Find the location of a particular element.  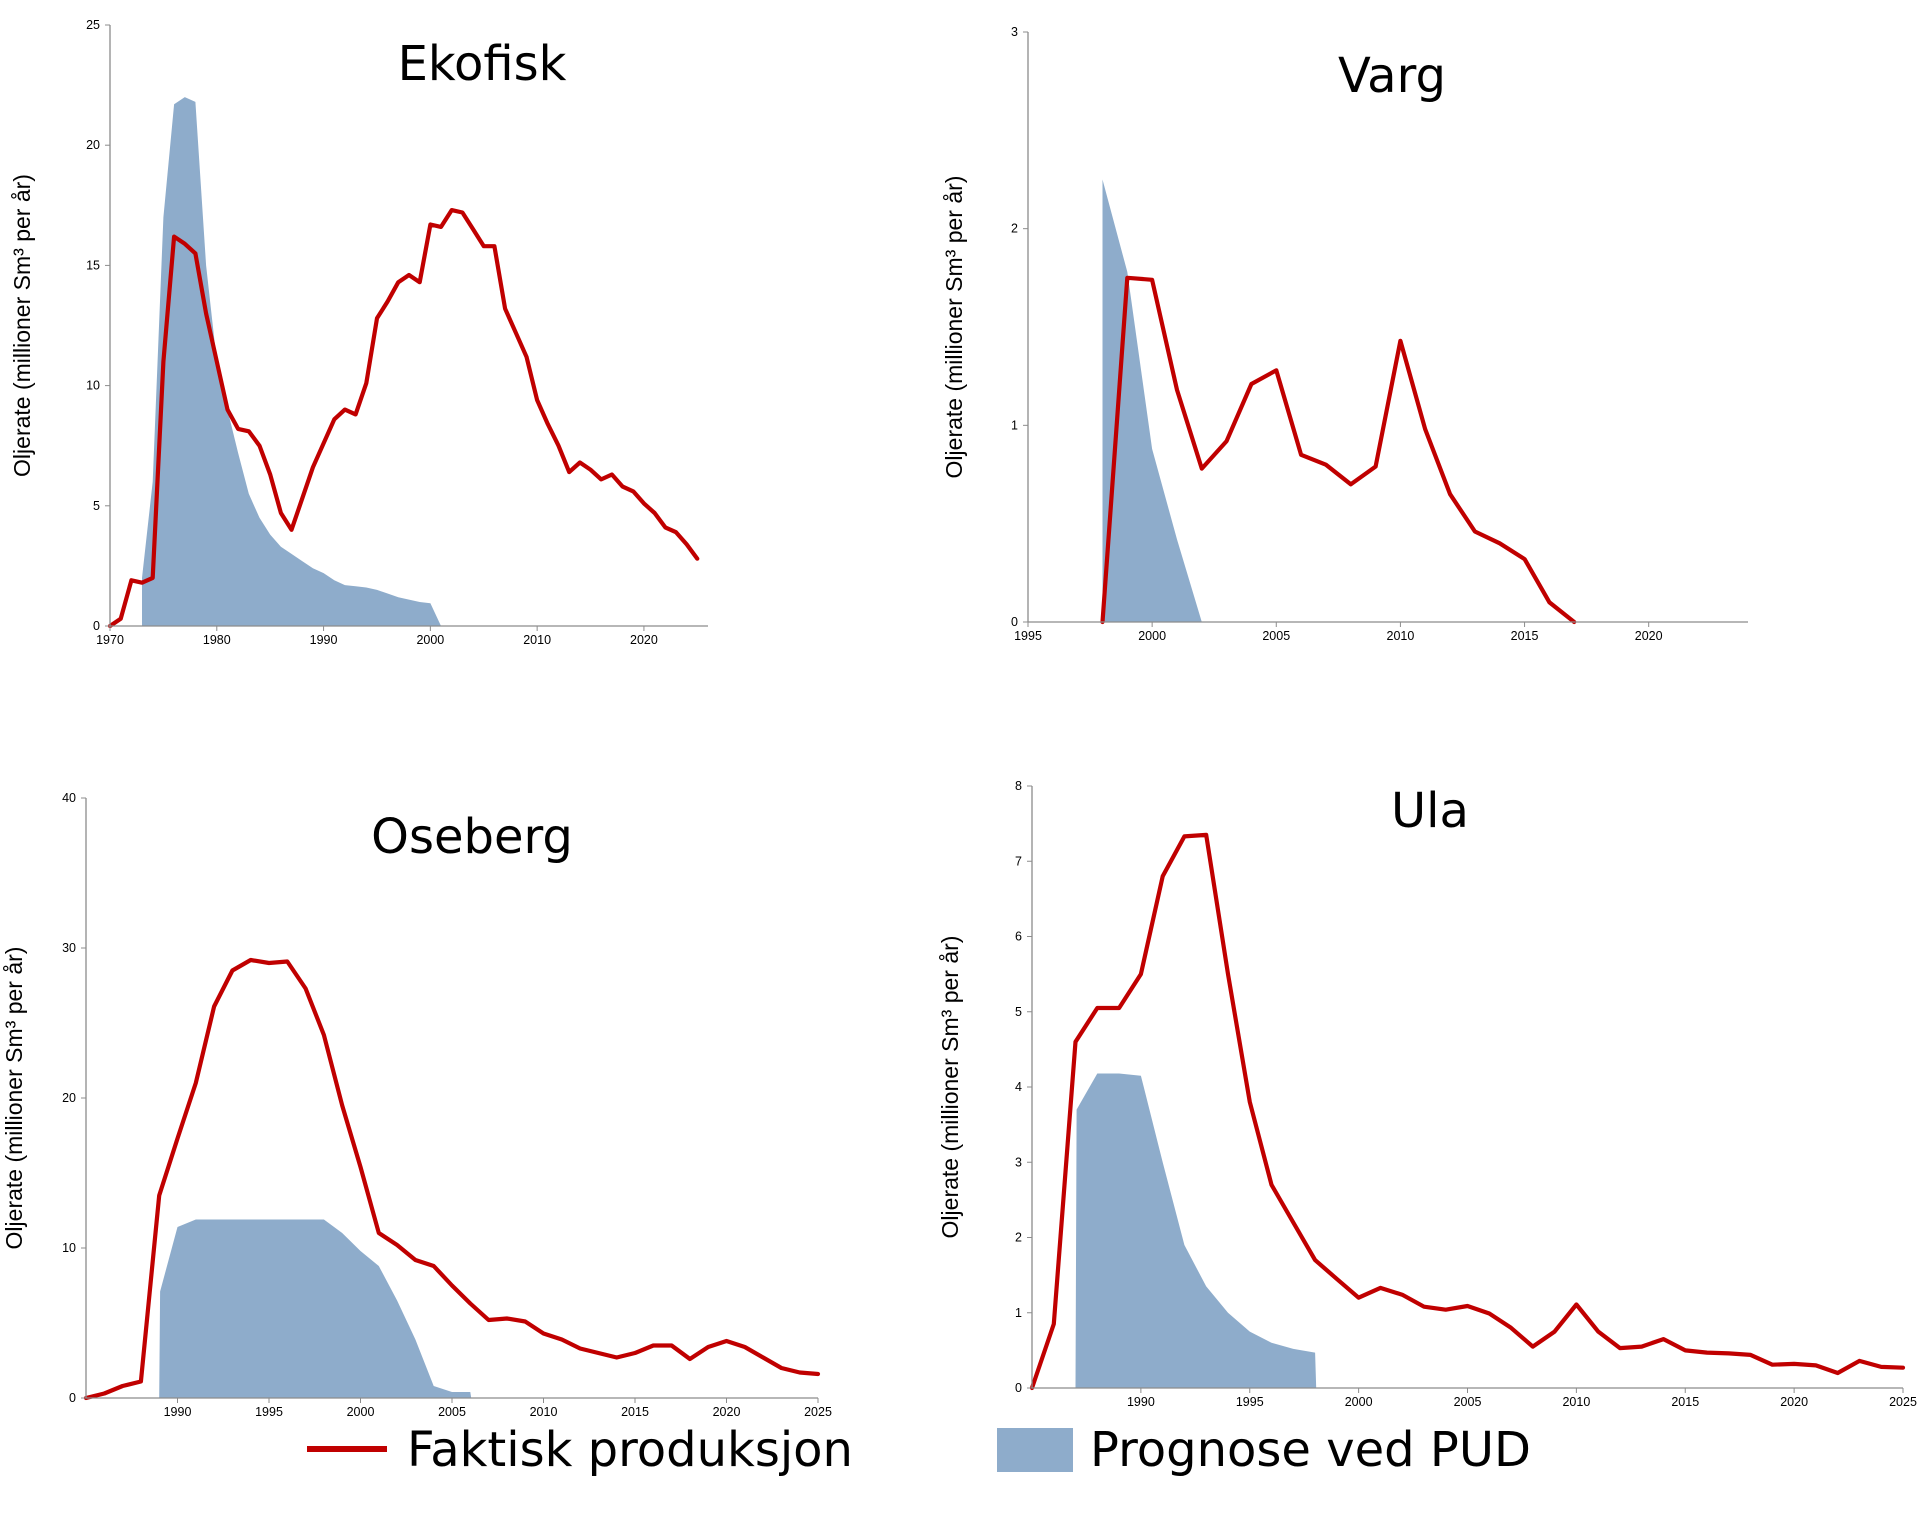

y-tick-label-ekofisk: 5 is located at coordinates (96, 506).